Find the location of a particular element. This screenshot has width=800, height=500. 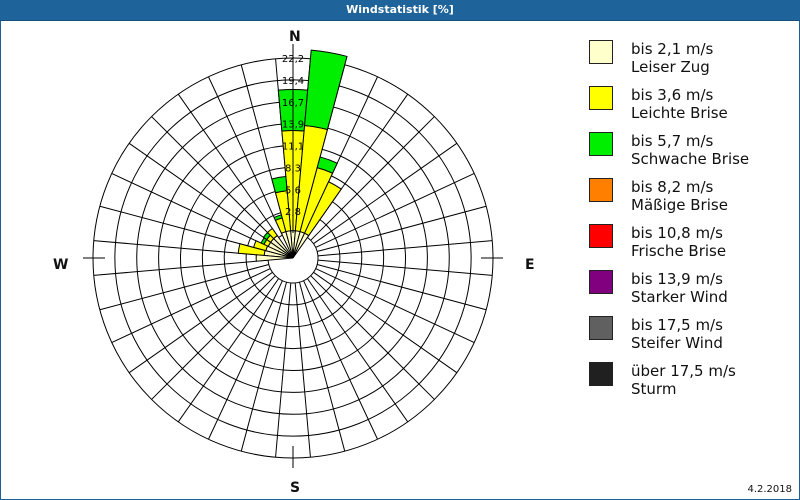

legend-label: Starker Wind is located at coordinates (679, 297).